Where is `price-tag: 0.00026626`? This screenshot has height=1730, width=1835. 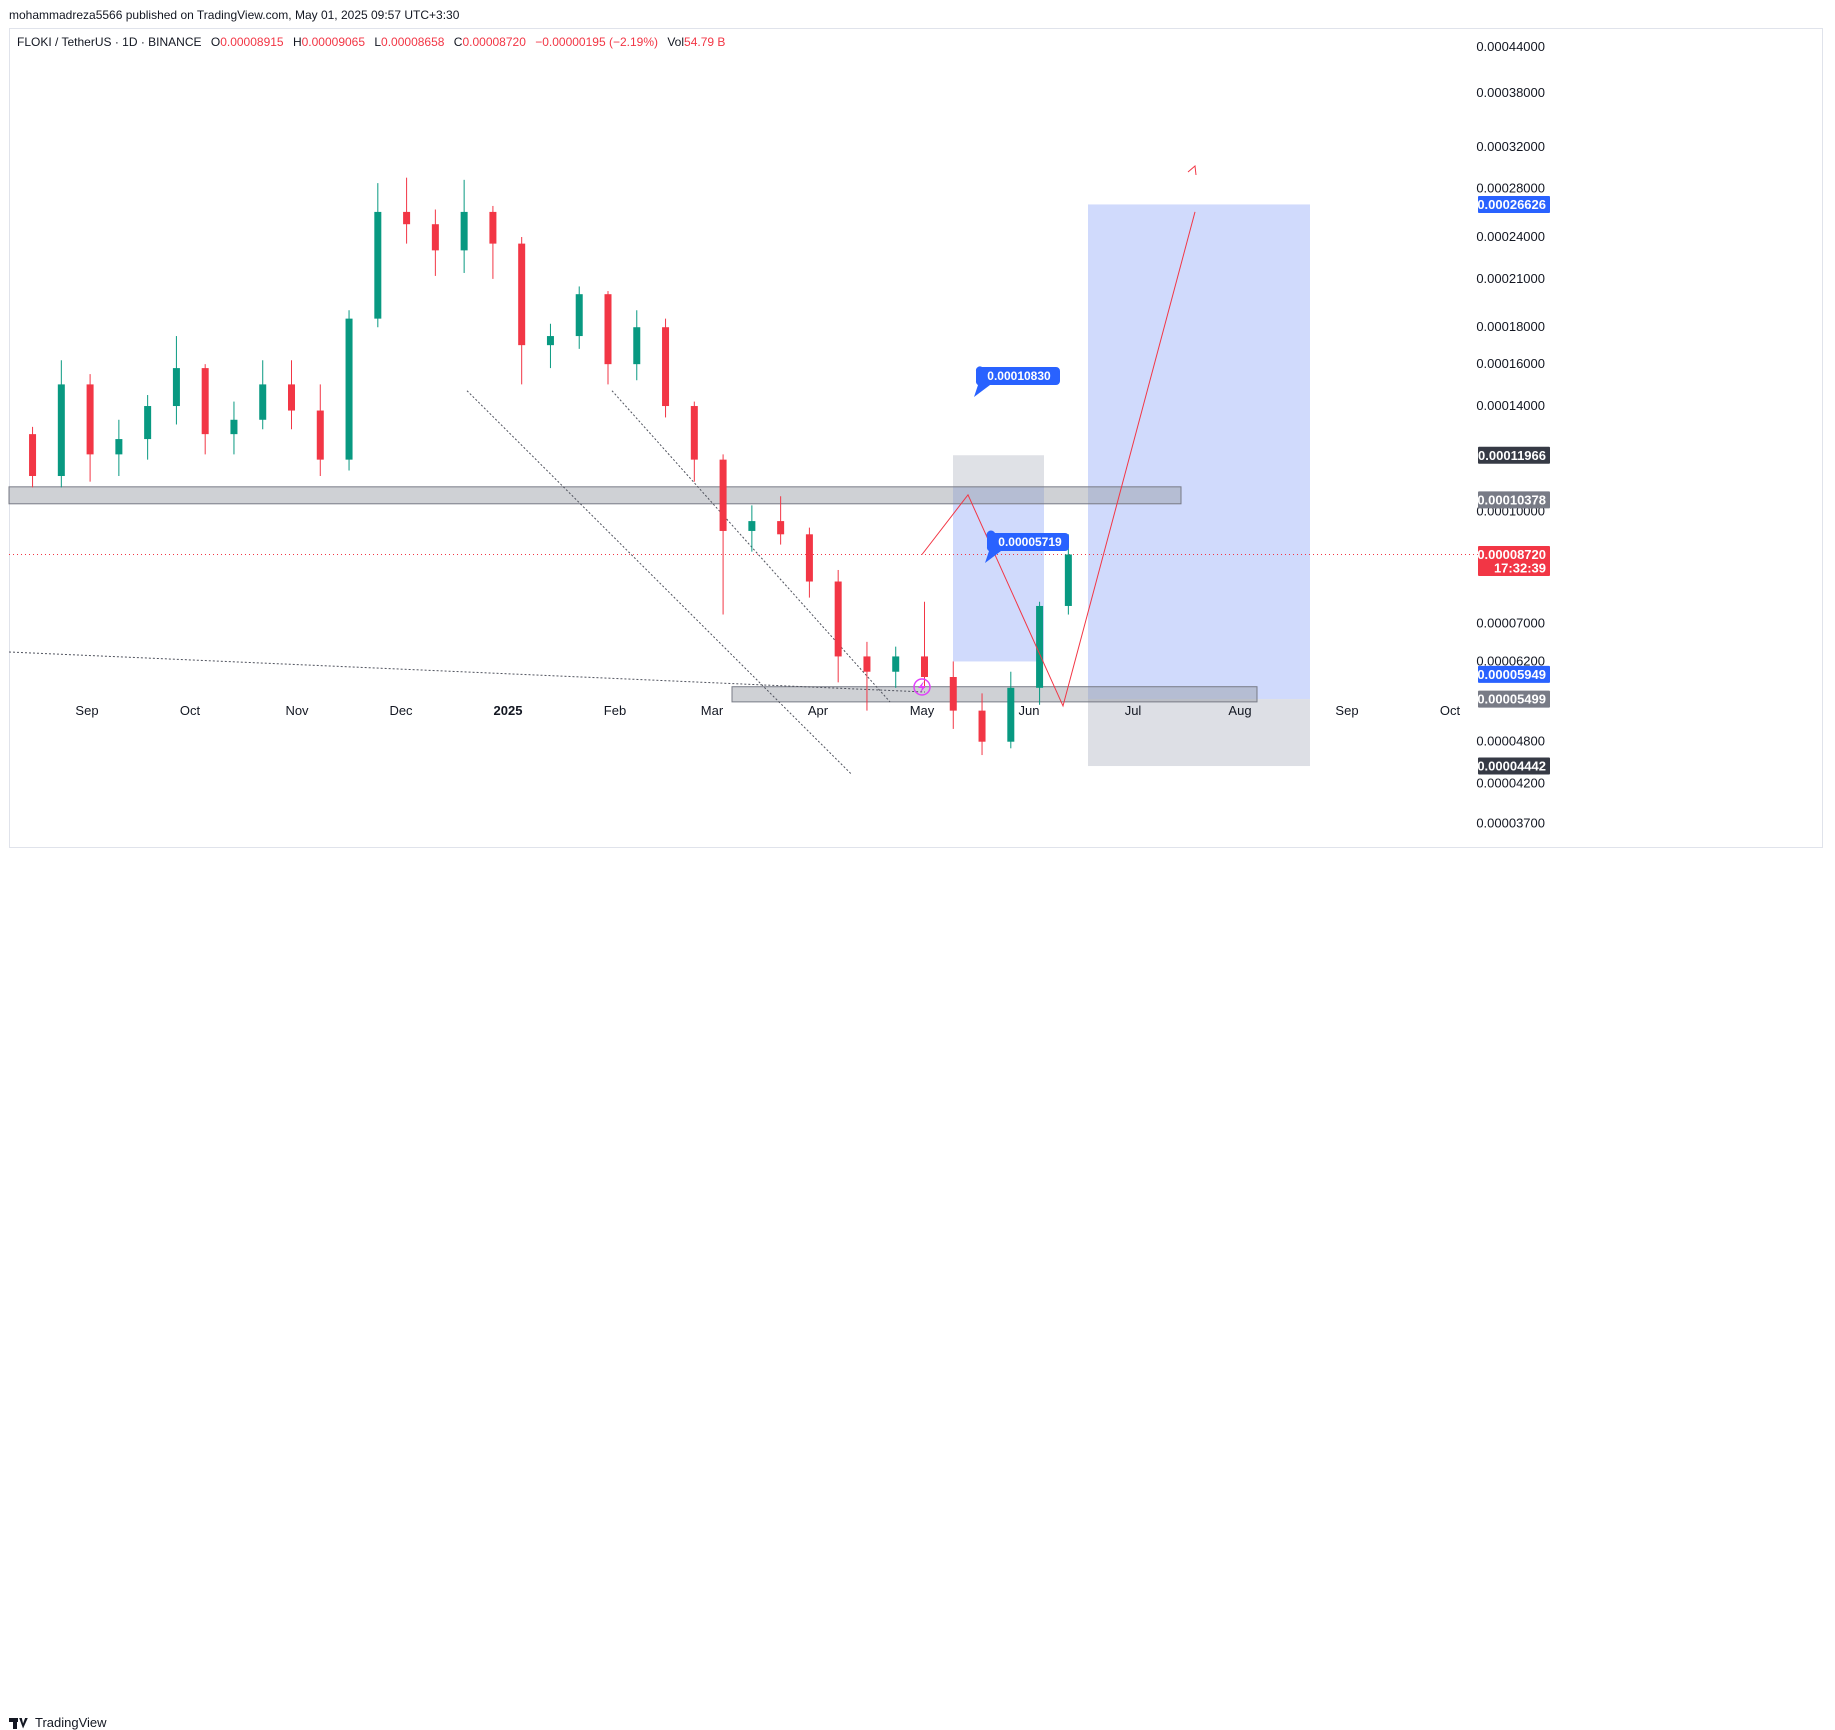
price-tag: 0.00026626 is located at coordinates (1513, 204).